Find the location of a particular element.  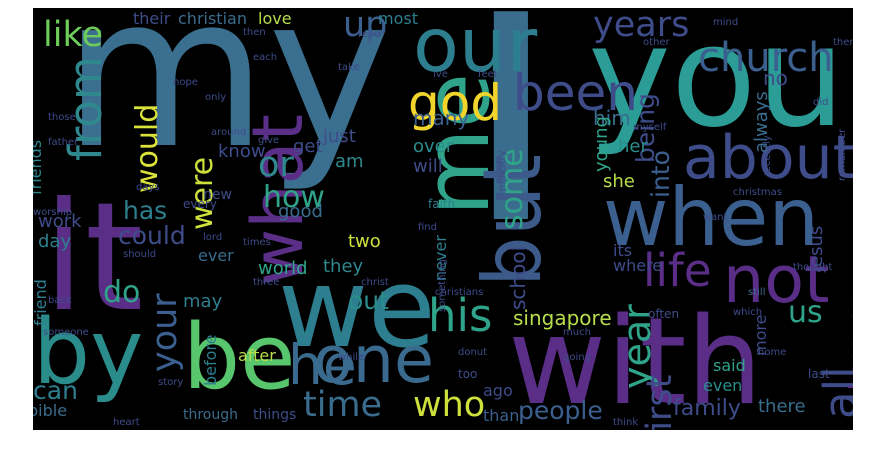

cloud-word: your is located at coordinates (165, 332).